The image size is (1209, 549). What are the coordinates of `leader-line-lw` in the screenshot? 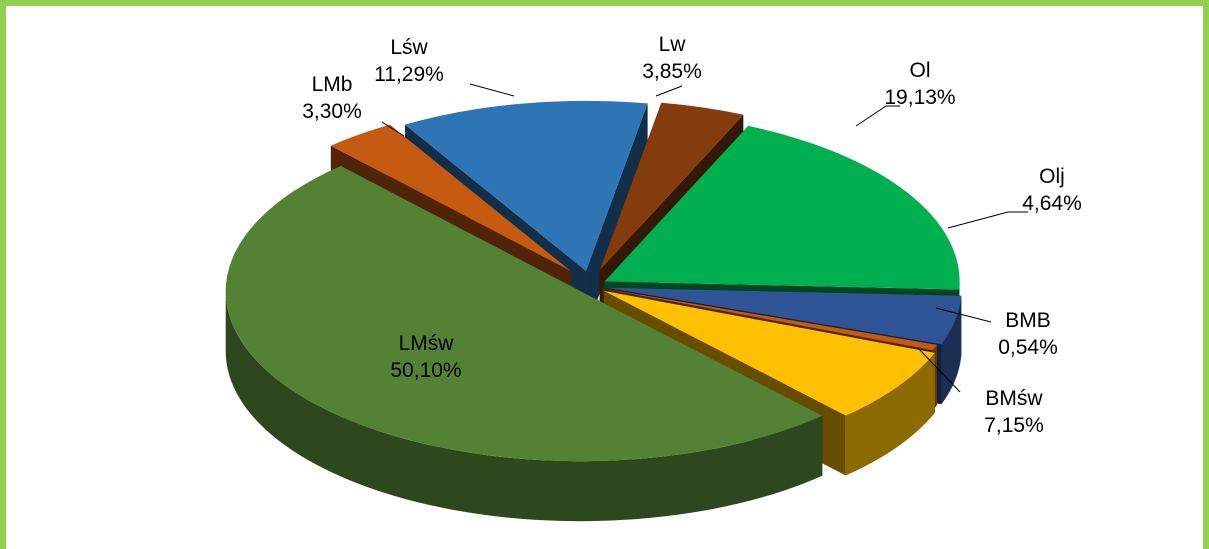 It's located at (669, 91).